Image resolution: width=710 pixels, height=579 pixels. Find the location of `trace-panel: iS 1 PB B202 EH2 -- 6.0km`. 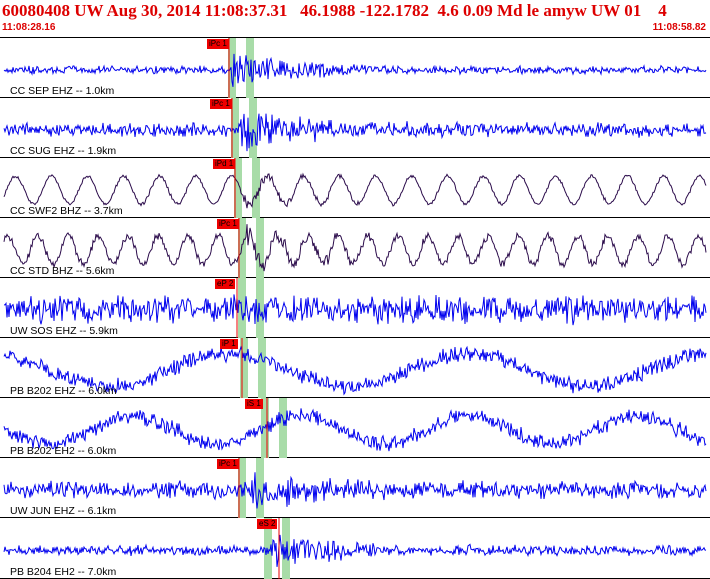

trace-panel: iS 1 PB B202 EH2 -- 6.0km is located at coordinates (355, 428).